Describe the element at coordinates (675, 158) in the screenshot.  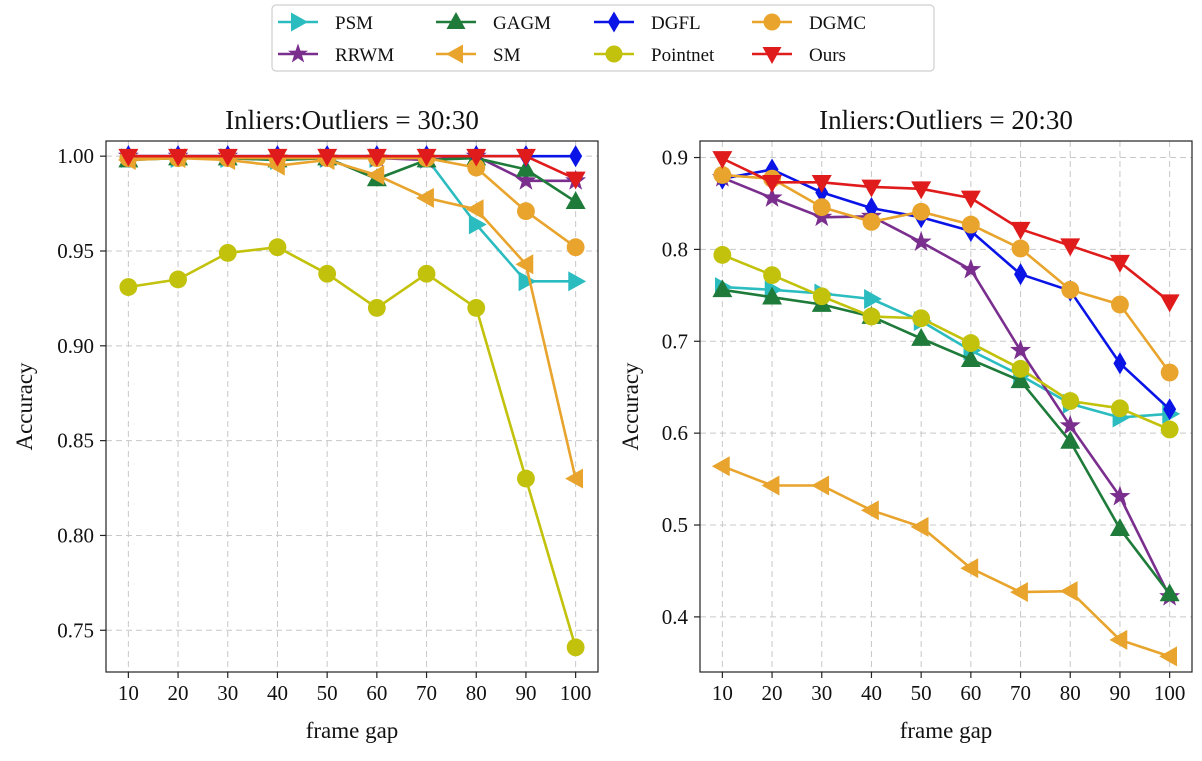
I see `y-tick-label: 0.9` at that location.